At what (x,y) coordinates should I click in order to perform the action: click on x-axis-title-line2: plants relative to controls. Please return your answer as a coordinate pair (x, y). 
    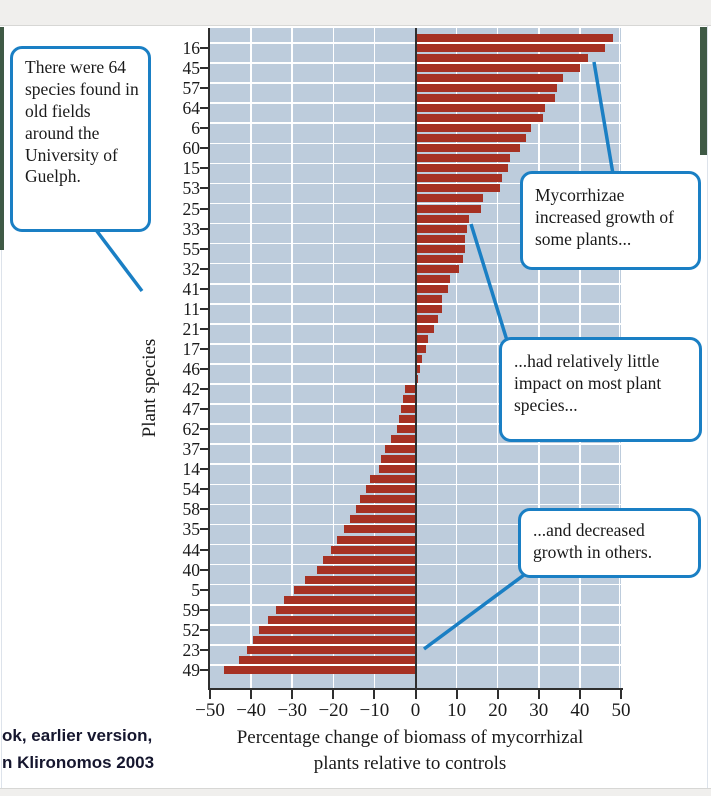
    Looking at the image, I should click on (410, 763).